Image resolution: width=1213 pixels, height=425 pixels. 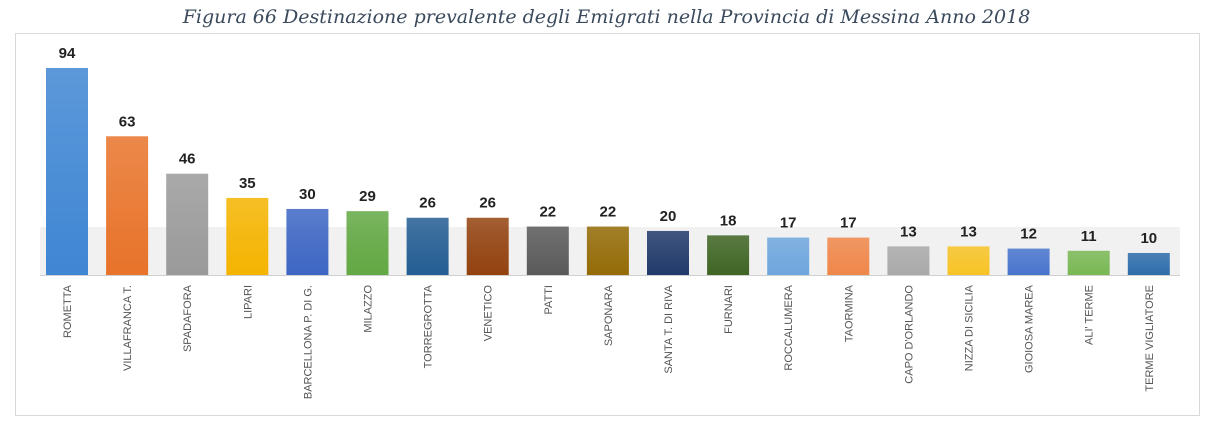 I want to click on category-label: PATTI, so click(x=549, y=300).